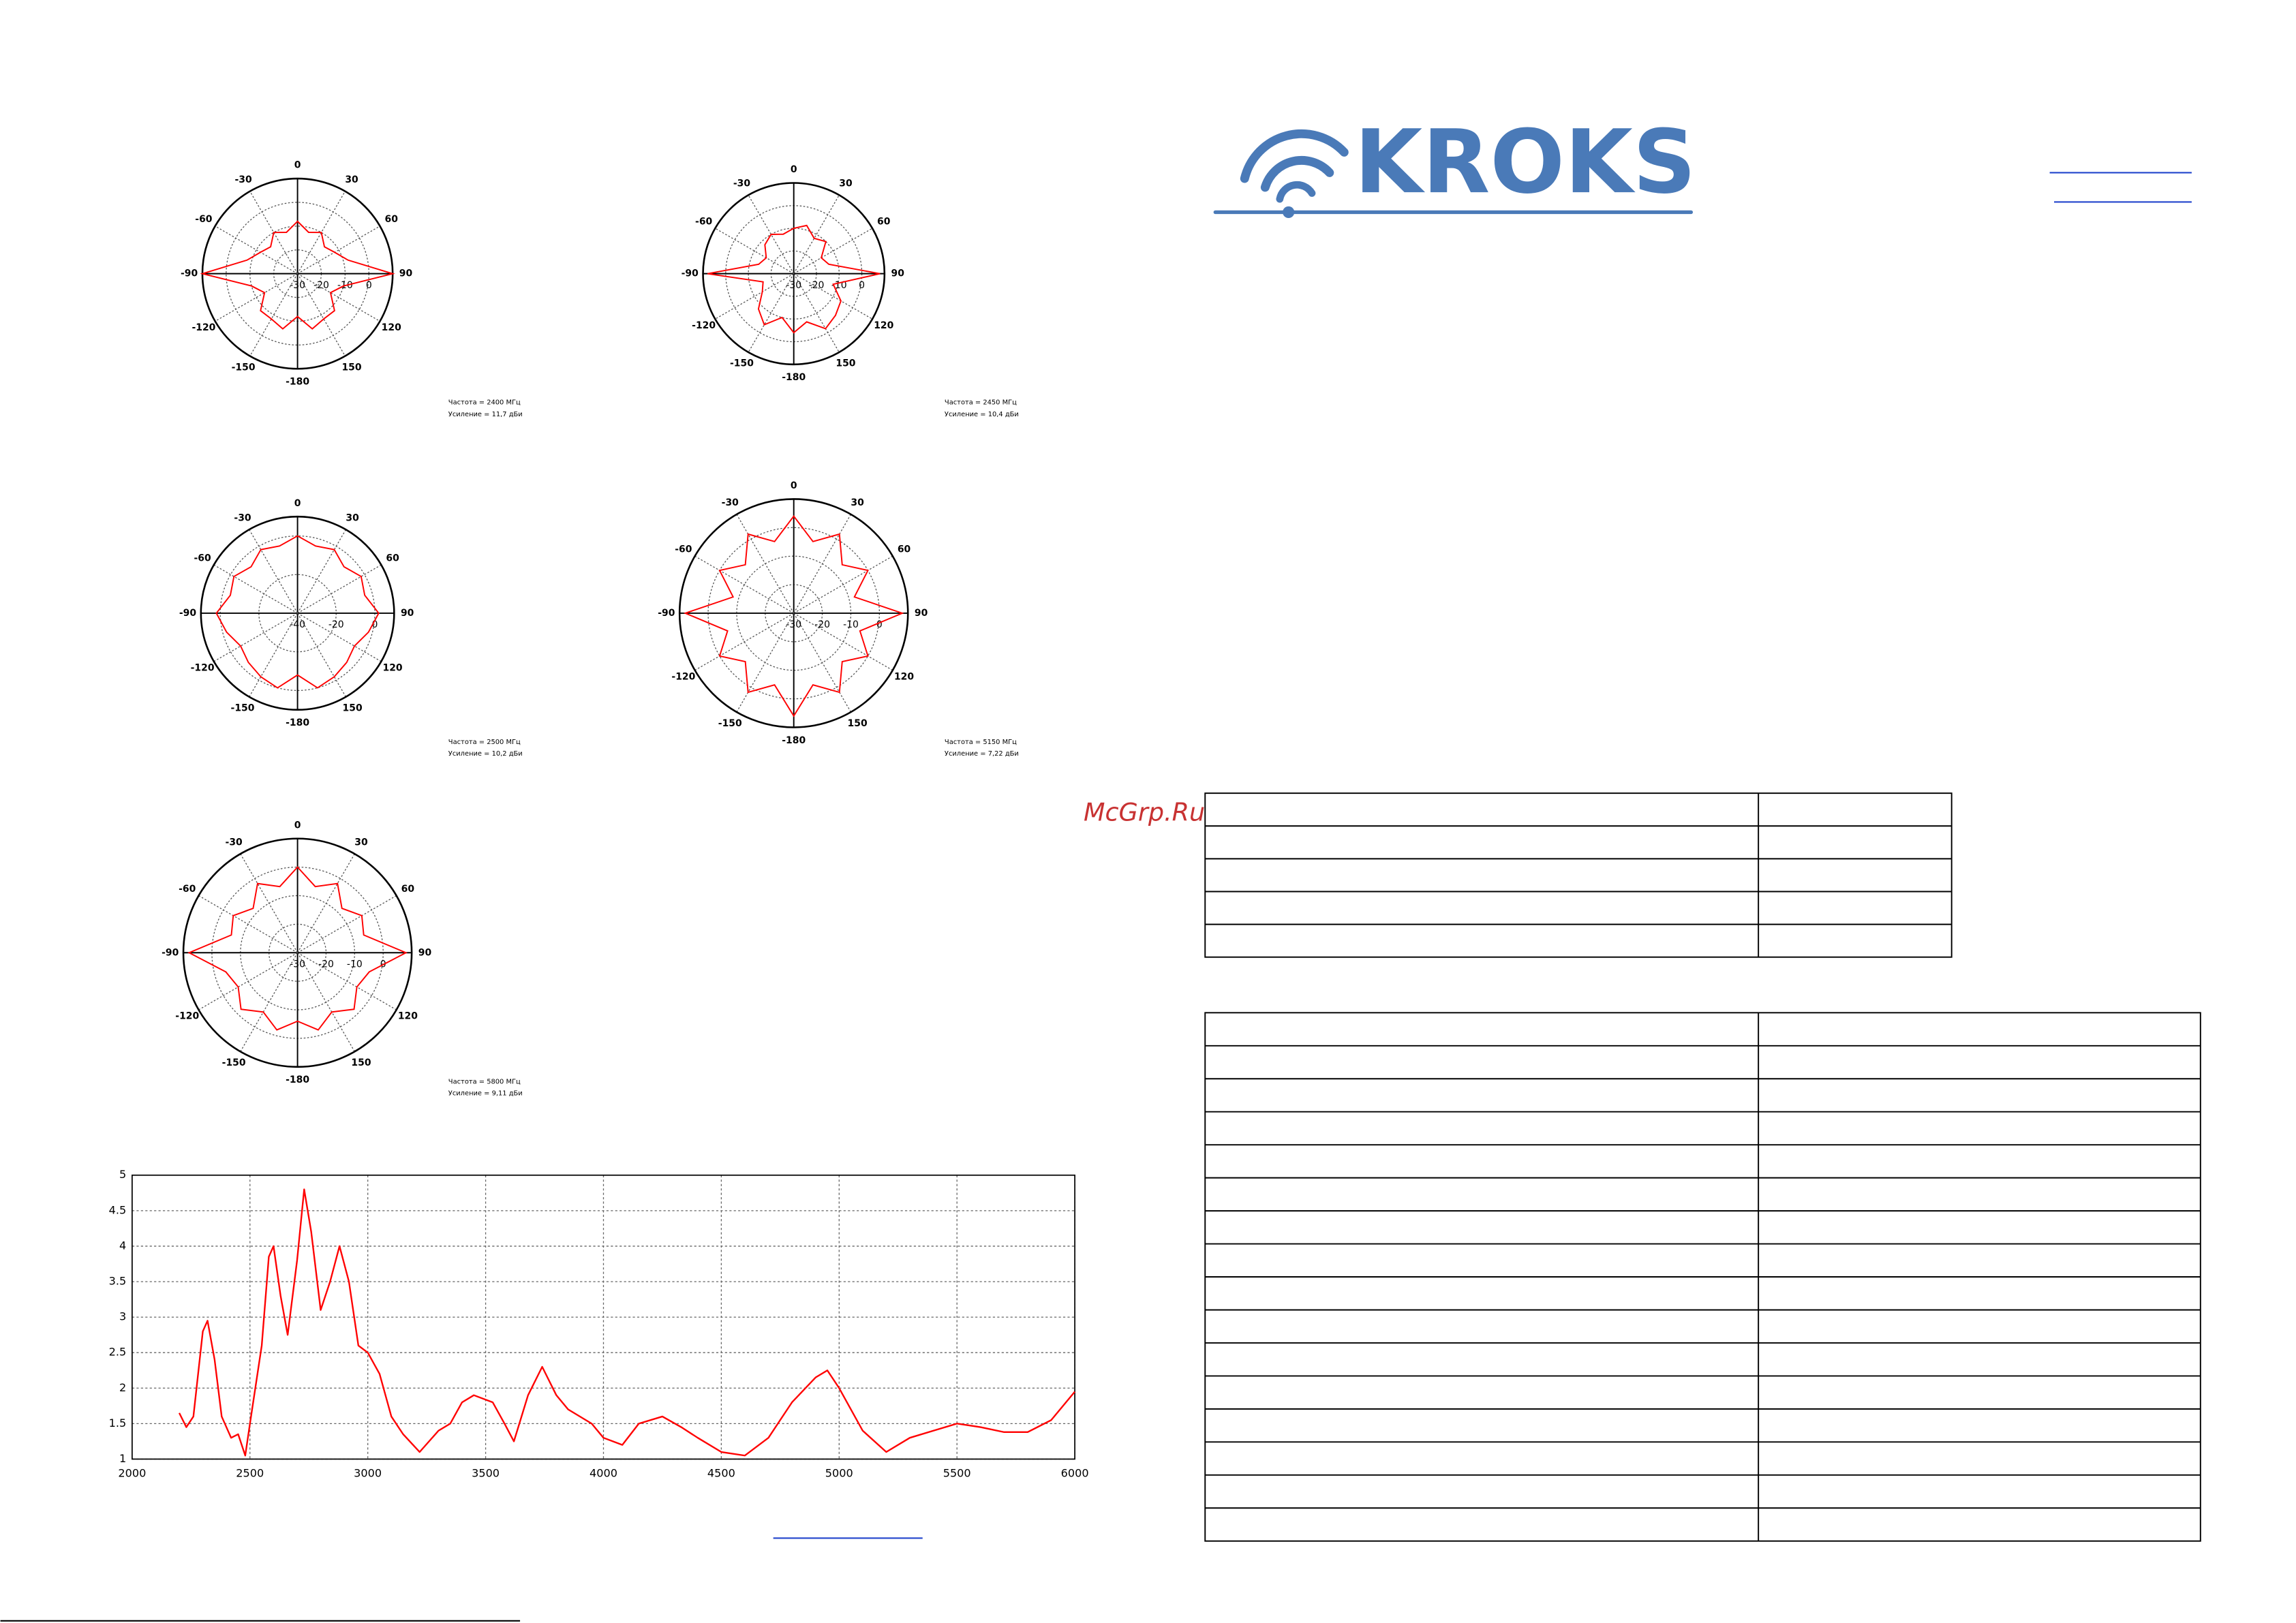 The image size is (2296, 1623). Describe the element at coordinates (1453, 174) in the screenshot. I see `logo` at that location.